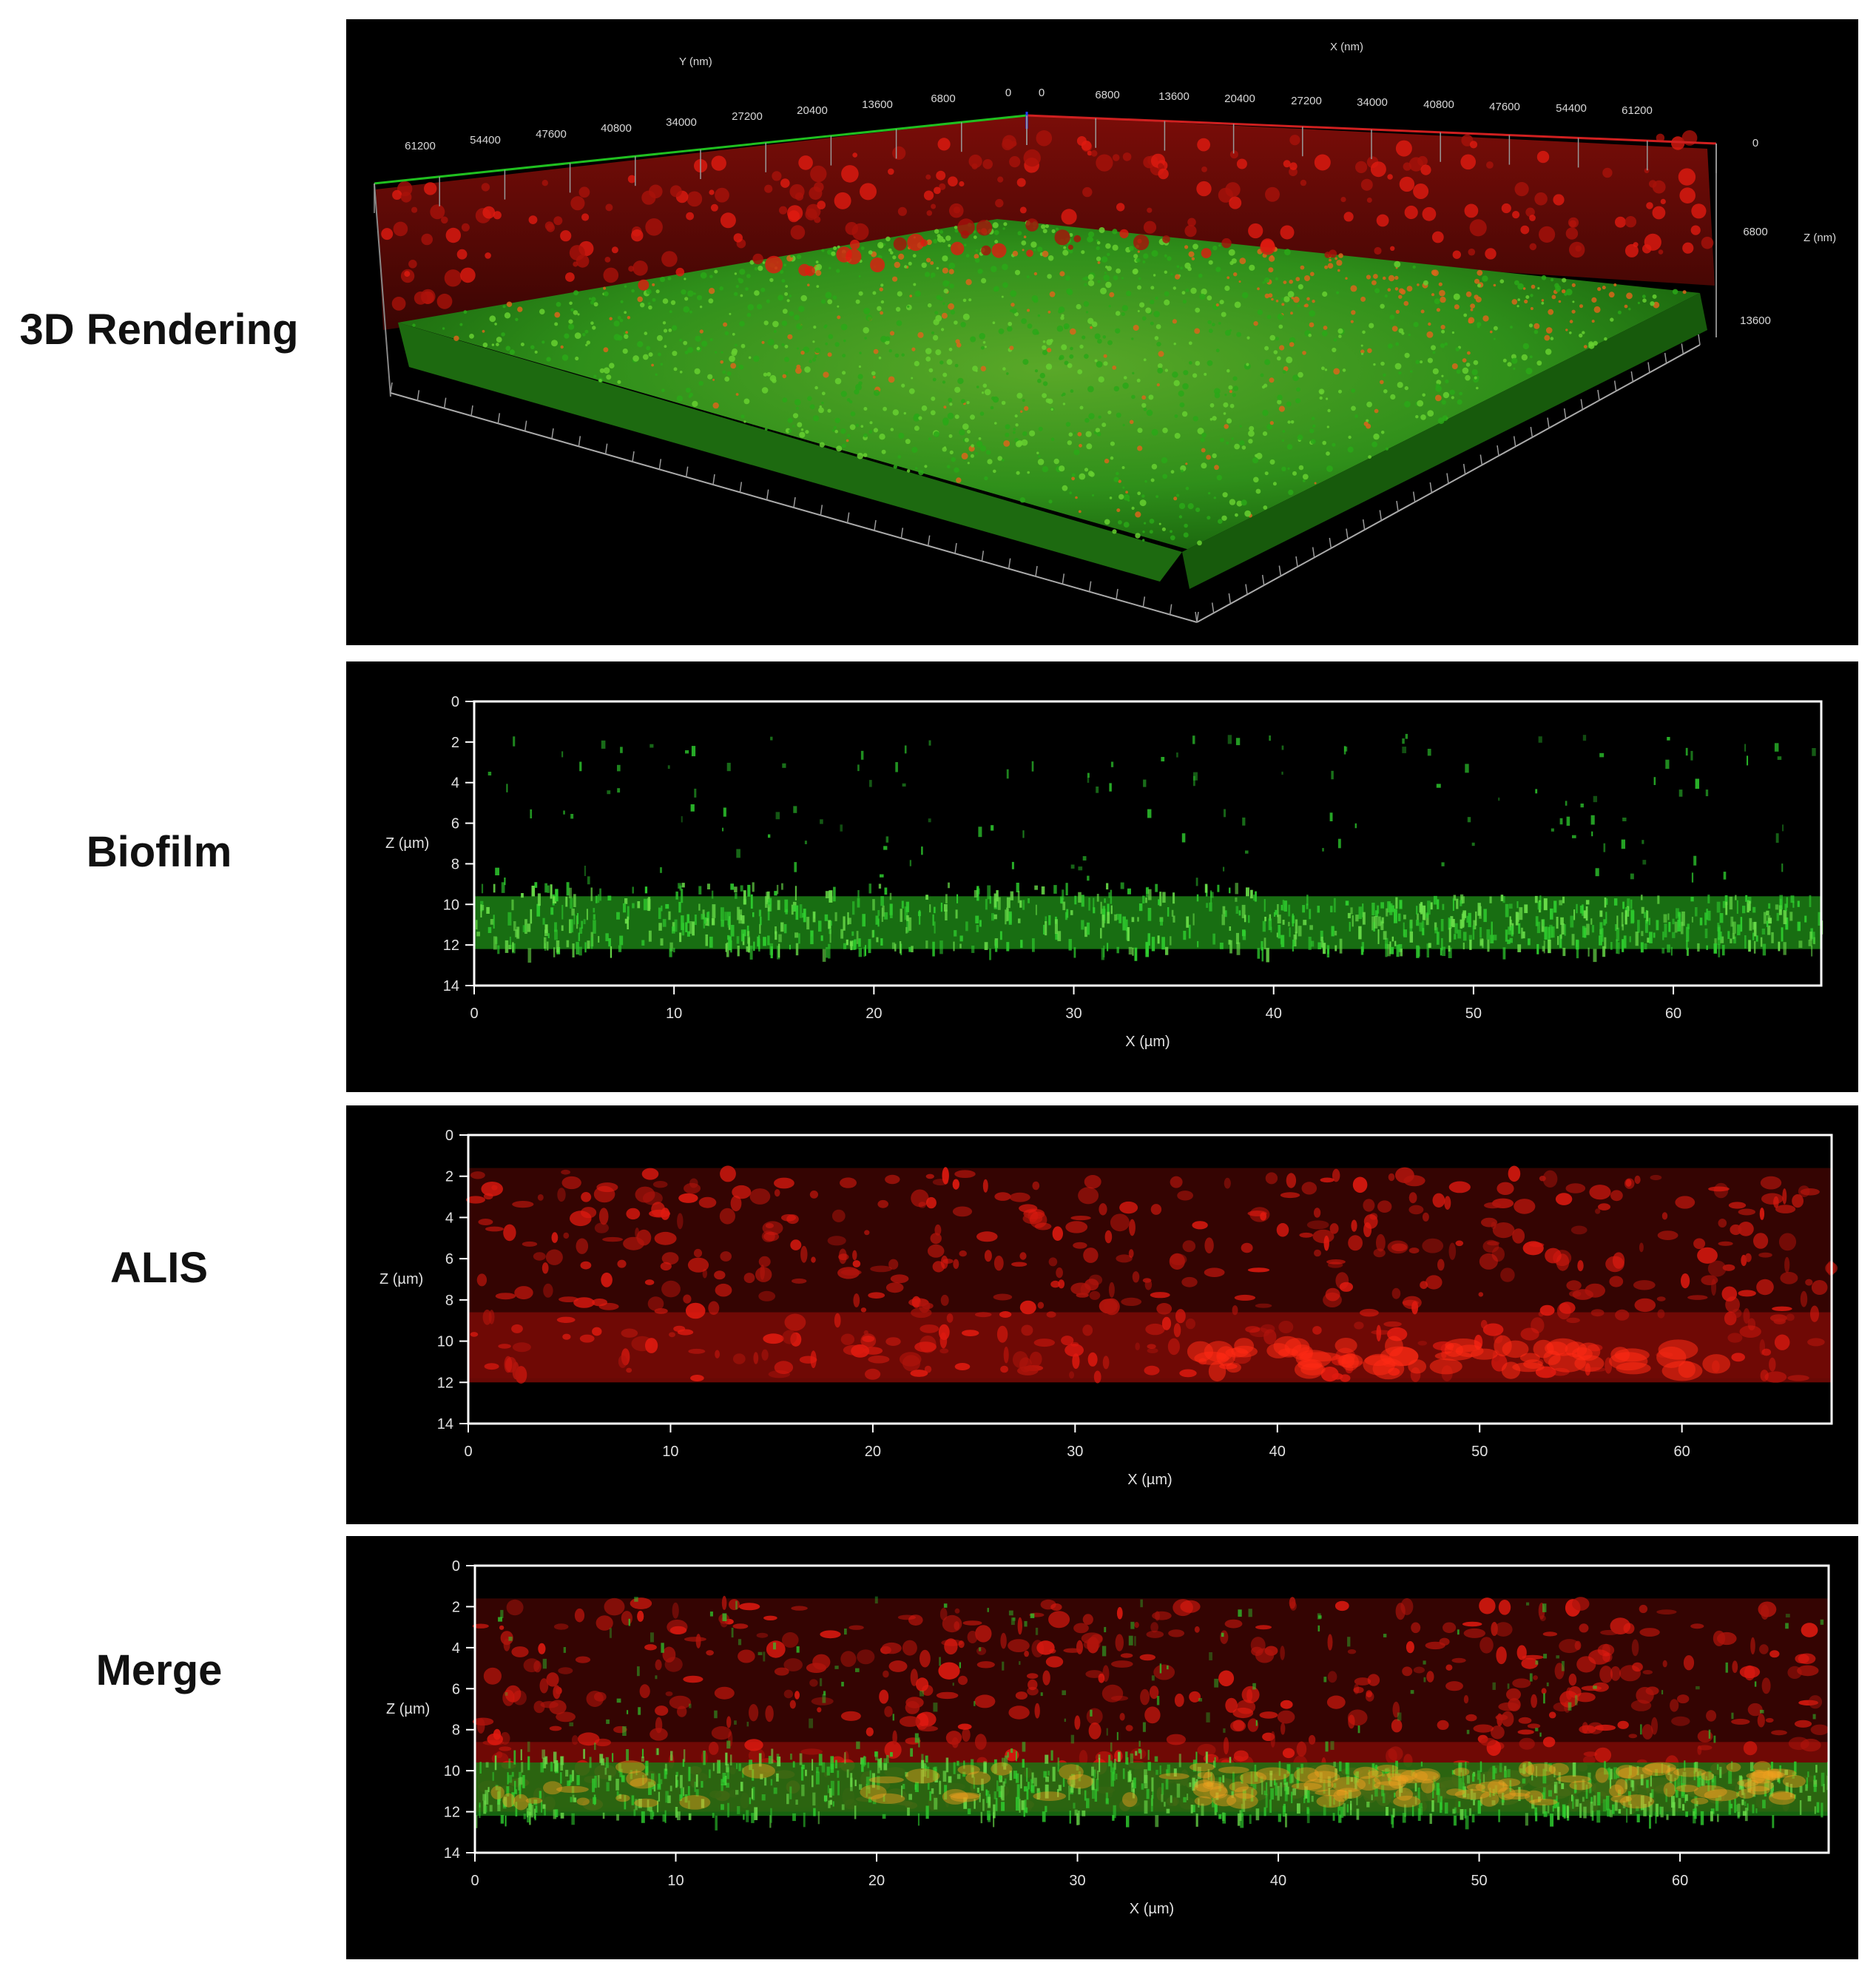 Image resolution: width=1876 pixels, height=1980 pixels. What do you see at coordinates (877, 105) in the screenshot?
I see `y-tick-label: 13600` at bounding box center [877, 105].